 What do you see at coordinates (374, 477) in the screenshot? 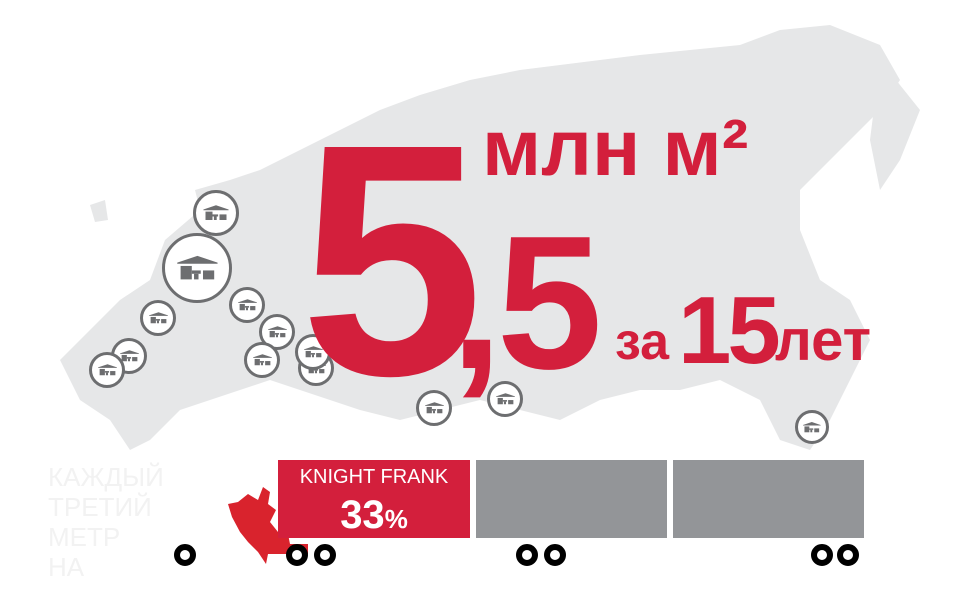
I see `company-label: KNIGHT FRANK` at bounding box center [374, 477].